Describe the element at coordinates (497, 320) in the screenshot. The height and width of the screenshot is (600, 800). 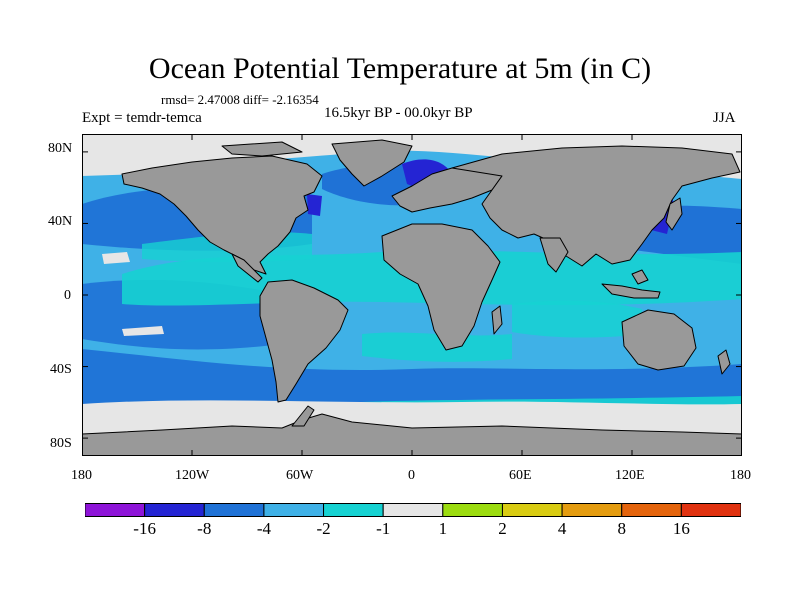
I see `madagascar` at that location.